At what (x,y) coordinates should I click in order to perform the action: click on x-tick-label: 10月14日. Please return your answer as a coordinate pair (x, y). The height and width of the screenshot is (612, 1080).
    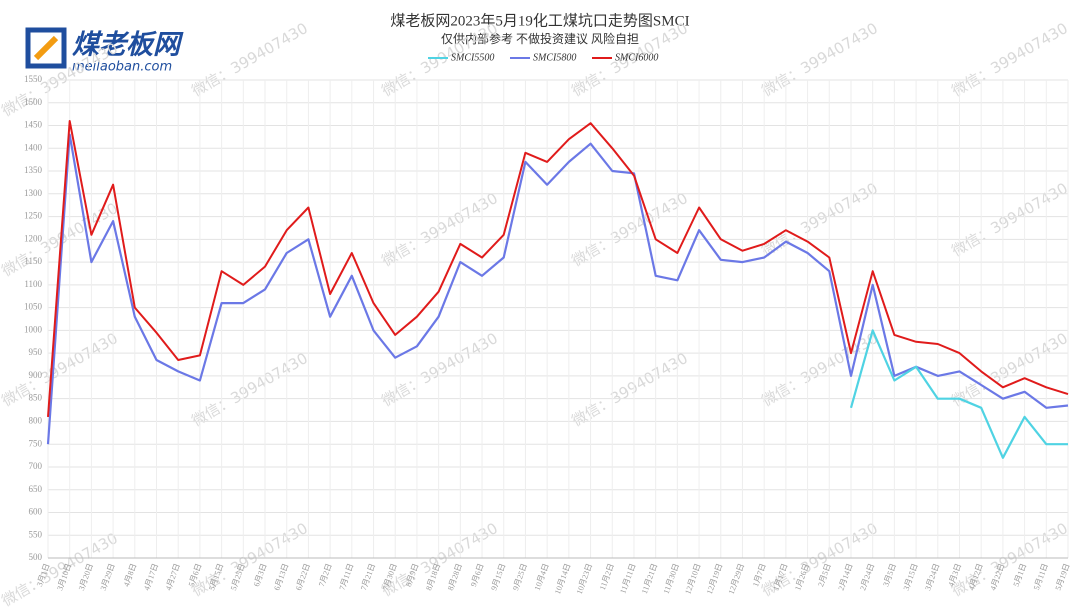
    Looking at the image, I should click on (562, 578).